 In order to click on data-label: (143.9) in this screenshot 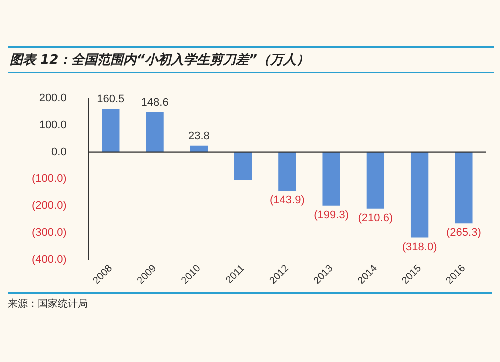, I will do `click(287, 200)`.